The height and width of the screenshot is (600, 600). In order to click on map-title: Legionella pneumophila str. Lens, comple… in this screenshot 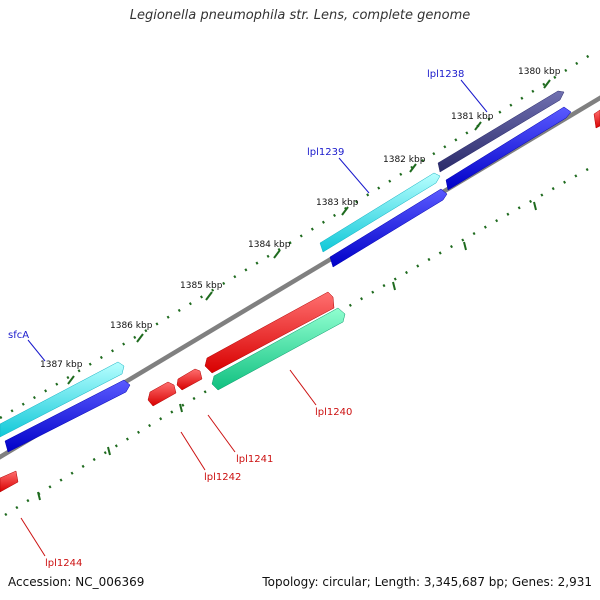, I will do `click(300, 15)`.